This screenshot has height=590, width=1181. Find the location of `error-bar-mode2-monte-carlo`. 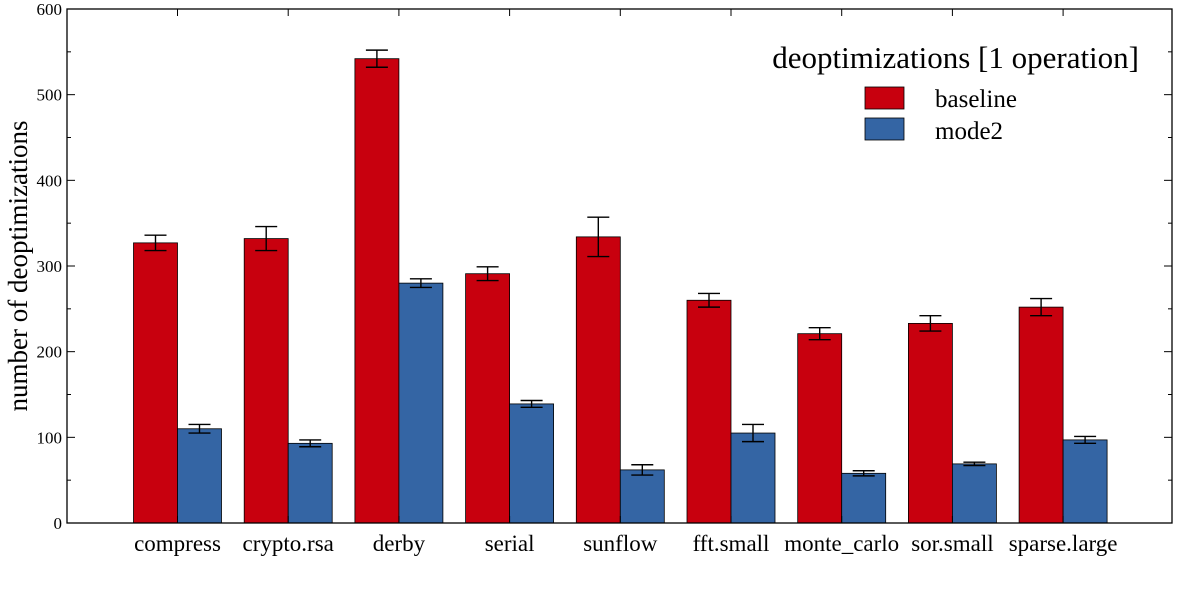

error-bar-mode2-monte-carlo is located at coordinates (863, 473).